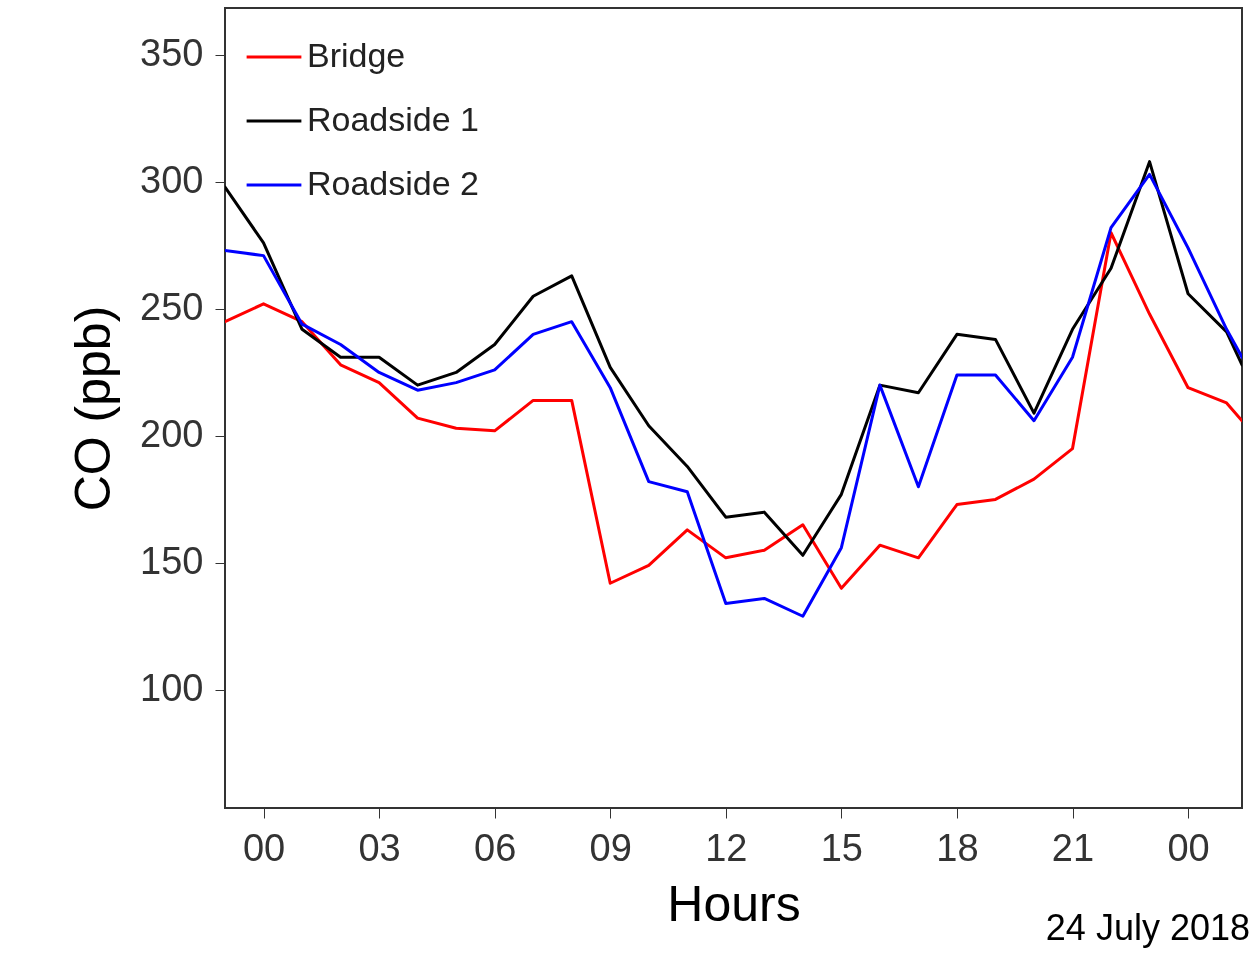 The width and height of the screenshot is (1255, 953). I want to click on x-tick-label: 03, so click(379, 847).